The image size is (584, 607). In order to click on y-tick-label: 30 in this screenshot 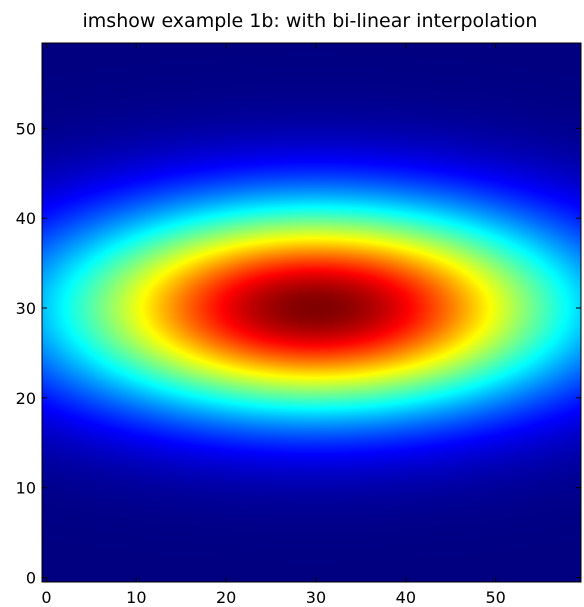, I will do `click(26, 308)`.